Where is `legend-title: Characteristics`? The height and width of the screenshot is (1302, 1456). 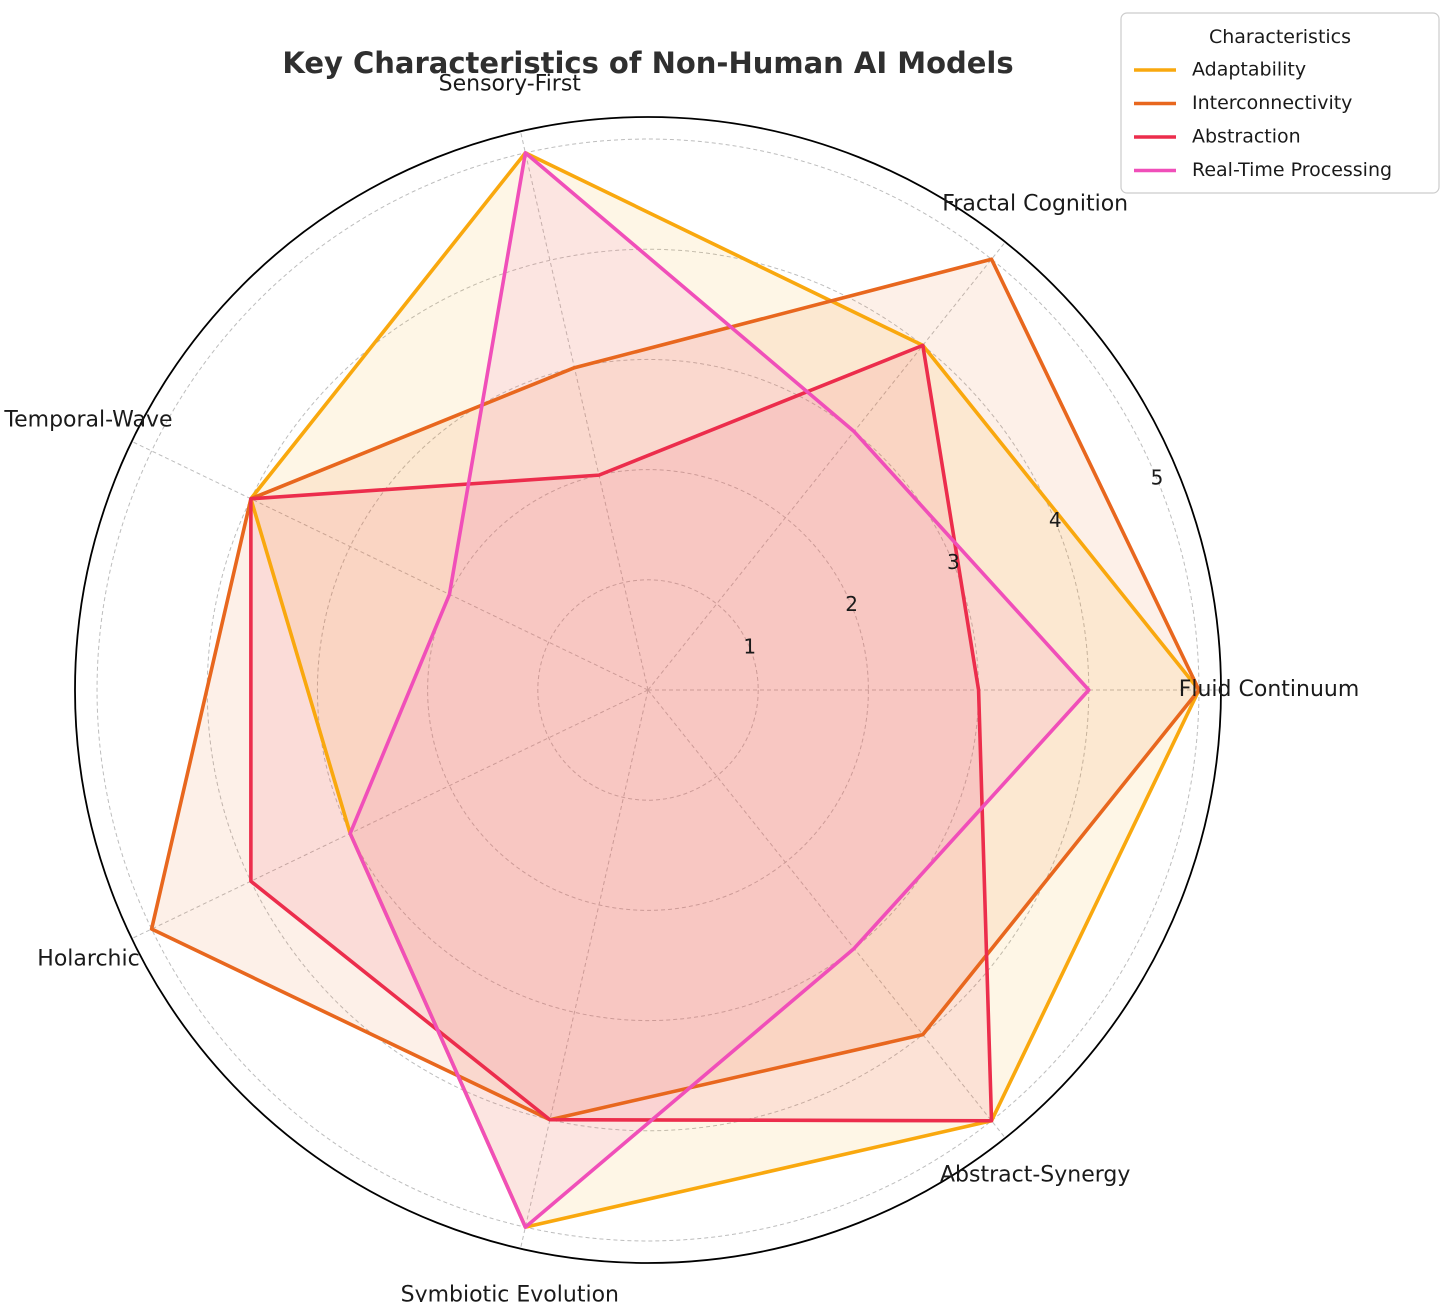 legend-title: Characteristics is located at coordinates (1280, 37).